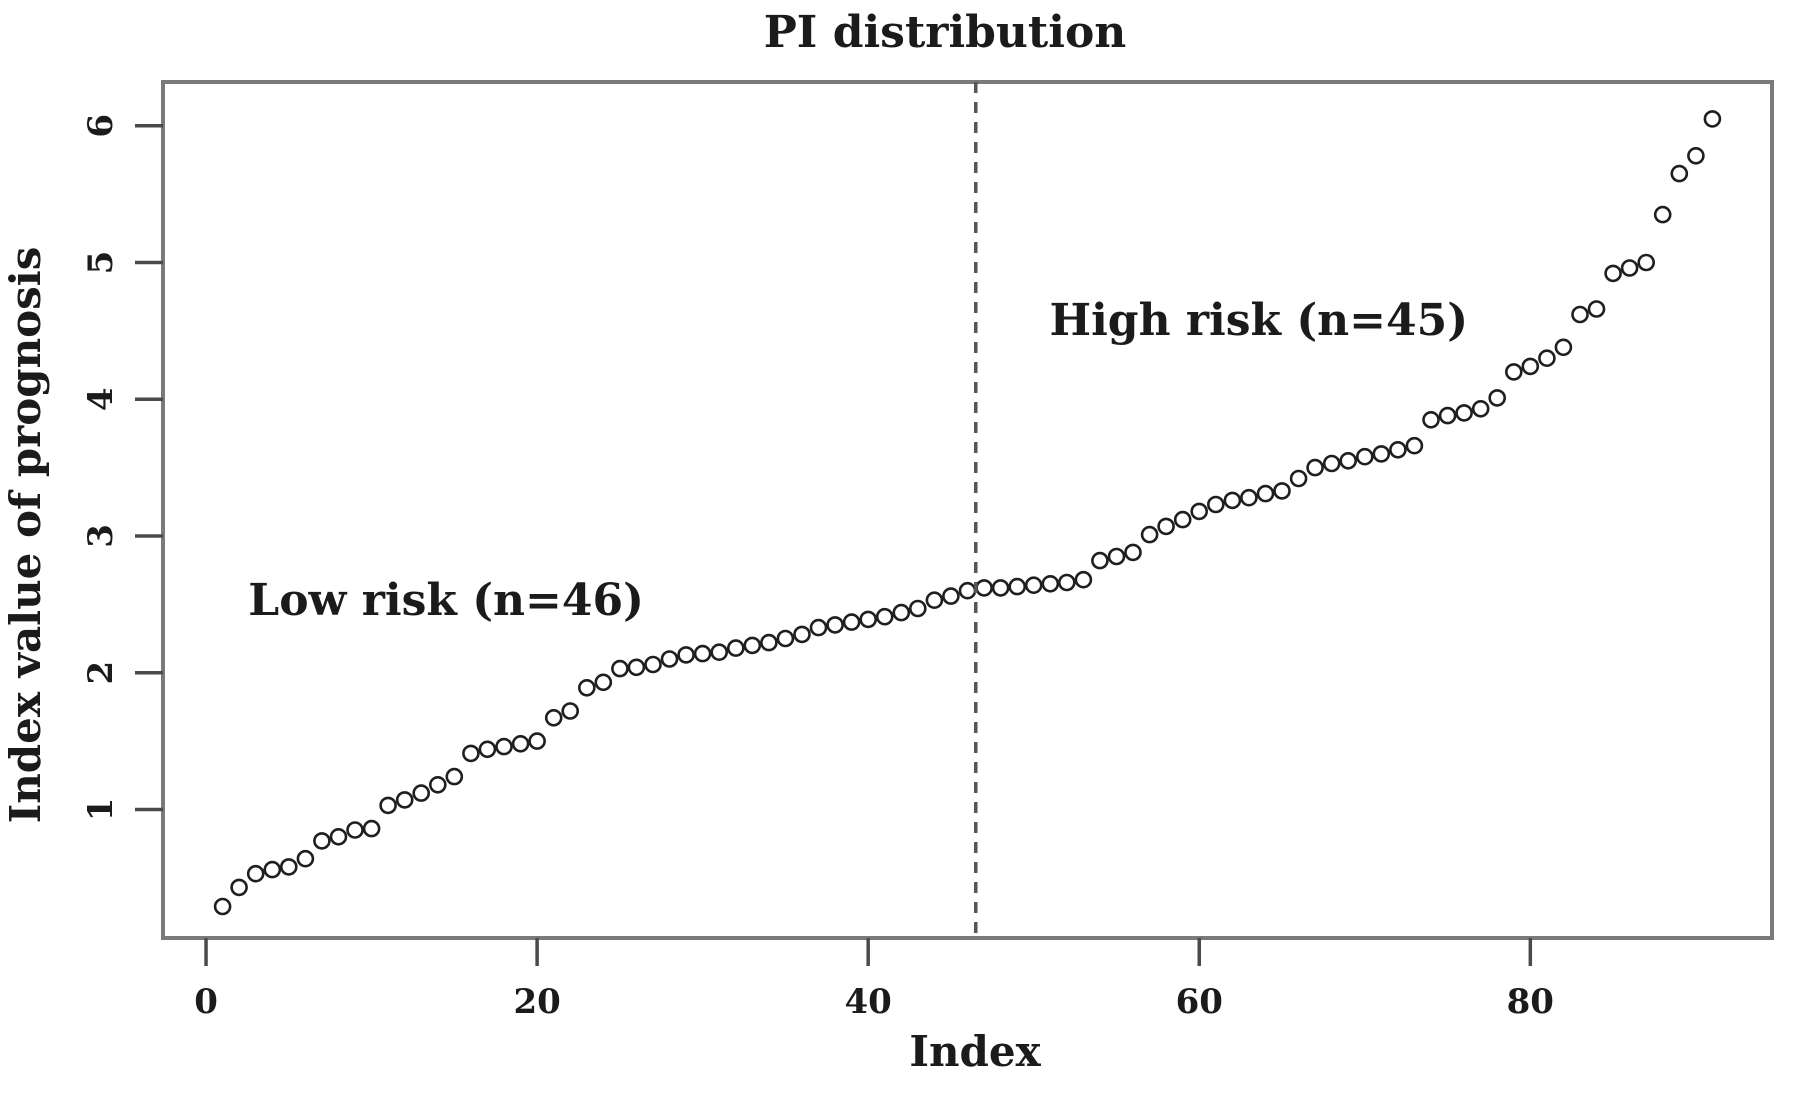 The width and height of the screenshot is (1795, 1095). I want to click on high-risk-annotation: High risk (n=45), so click(1259, 320).